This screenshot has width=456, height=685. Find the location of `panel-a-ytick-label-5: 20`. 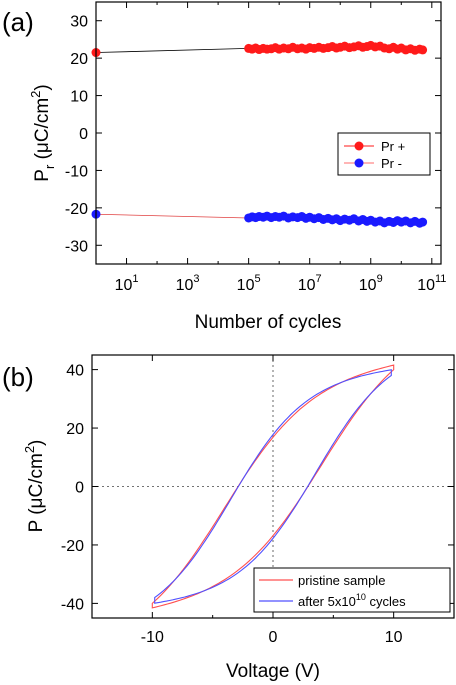

panel-a-ytick-label-5: 20 is located at coordinates (79, 59).